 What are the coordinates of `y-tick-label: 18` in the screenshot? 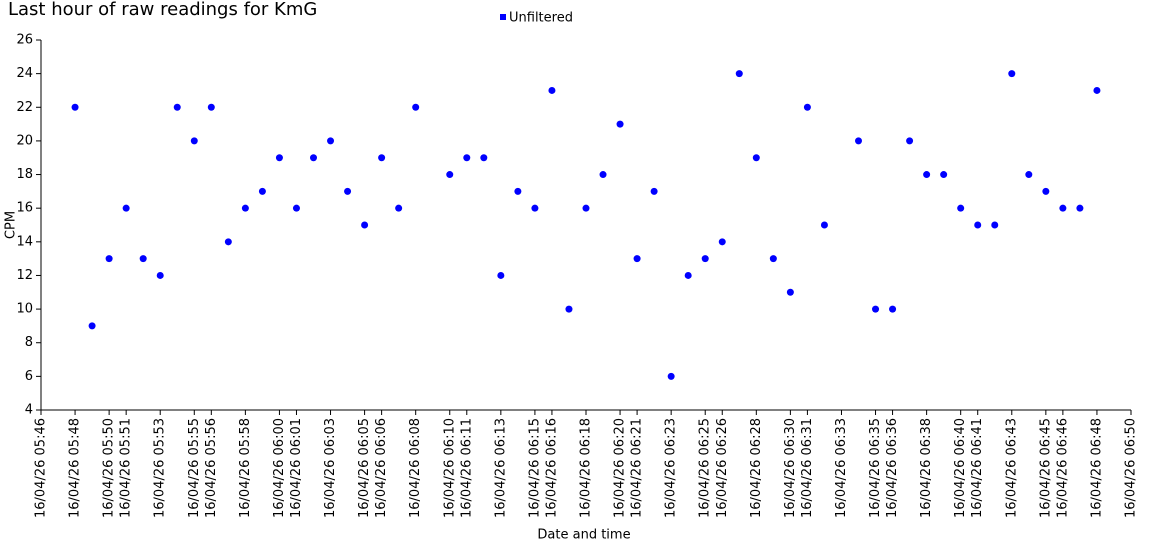 It's located at (24, 174).